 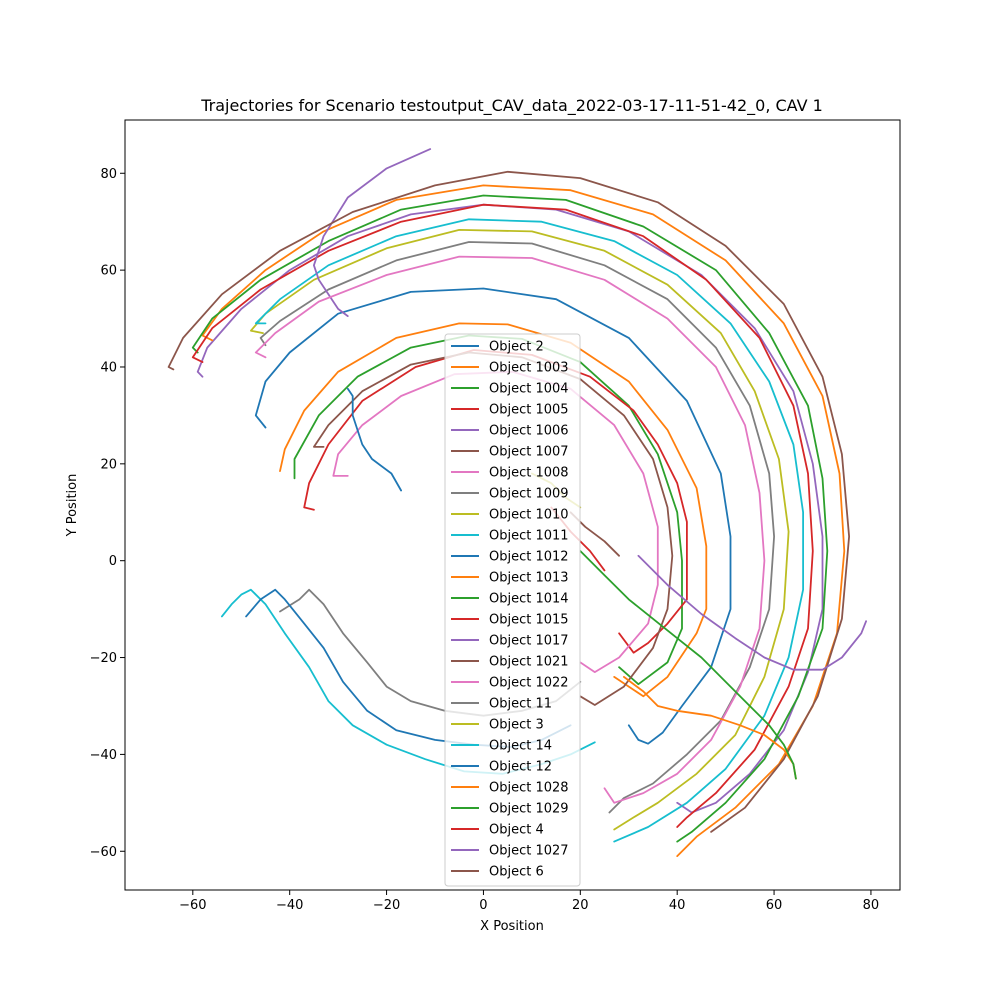 What do you see at coordinates (289, 905) in the screenshot?
I see `x-tick-label: −40` at bounding box center [289, 905].